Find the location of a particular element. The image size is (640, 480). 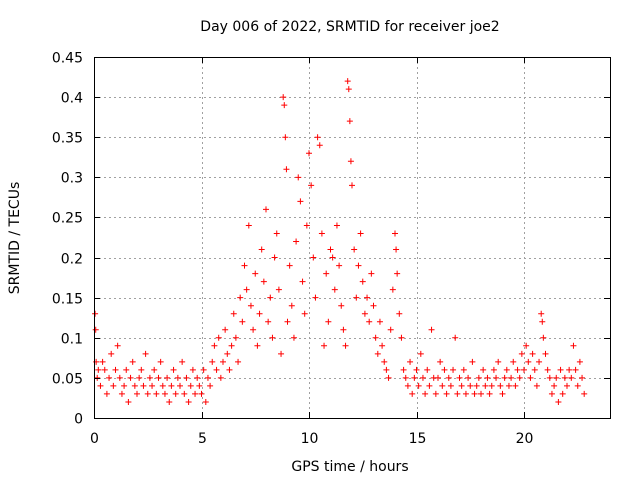

y-tick-label: 0 is located at coordinates (78, 420).